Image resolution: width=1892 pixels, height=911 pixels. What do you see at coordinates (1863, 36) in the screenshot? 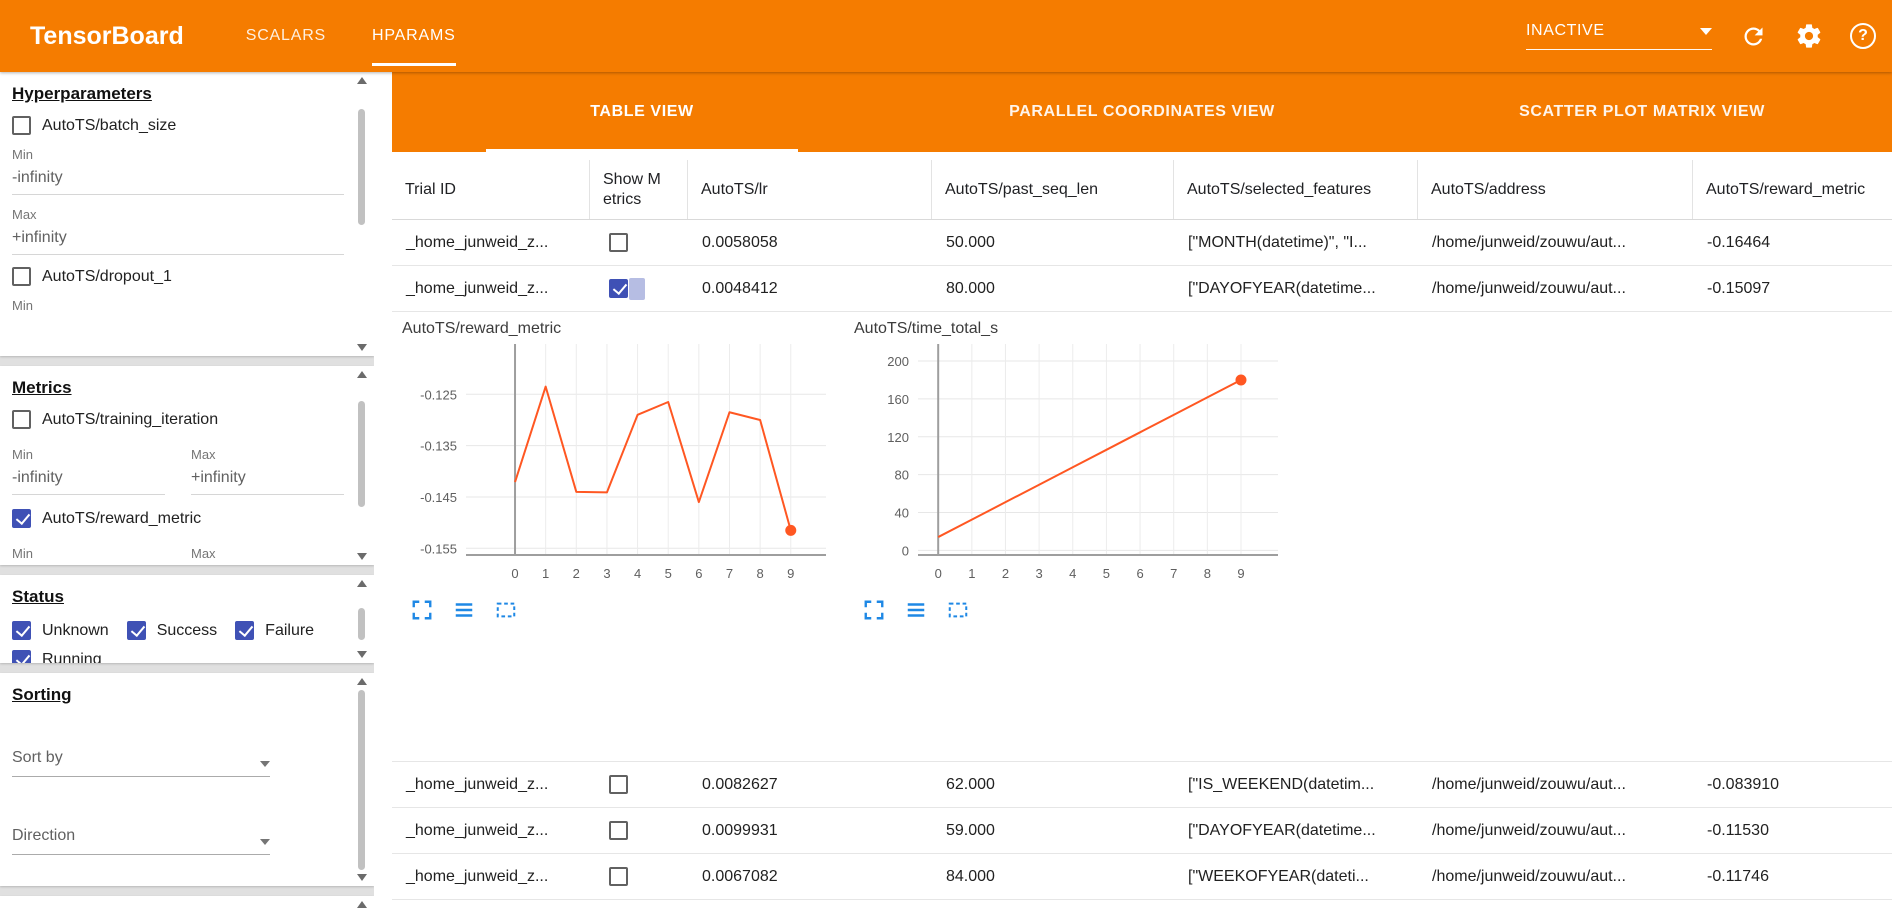
I see `help-button: ?` at bounding box center [1863, 36].